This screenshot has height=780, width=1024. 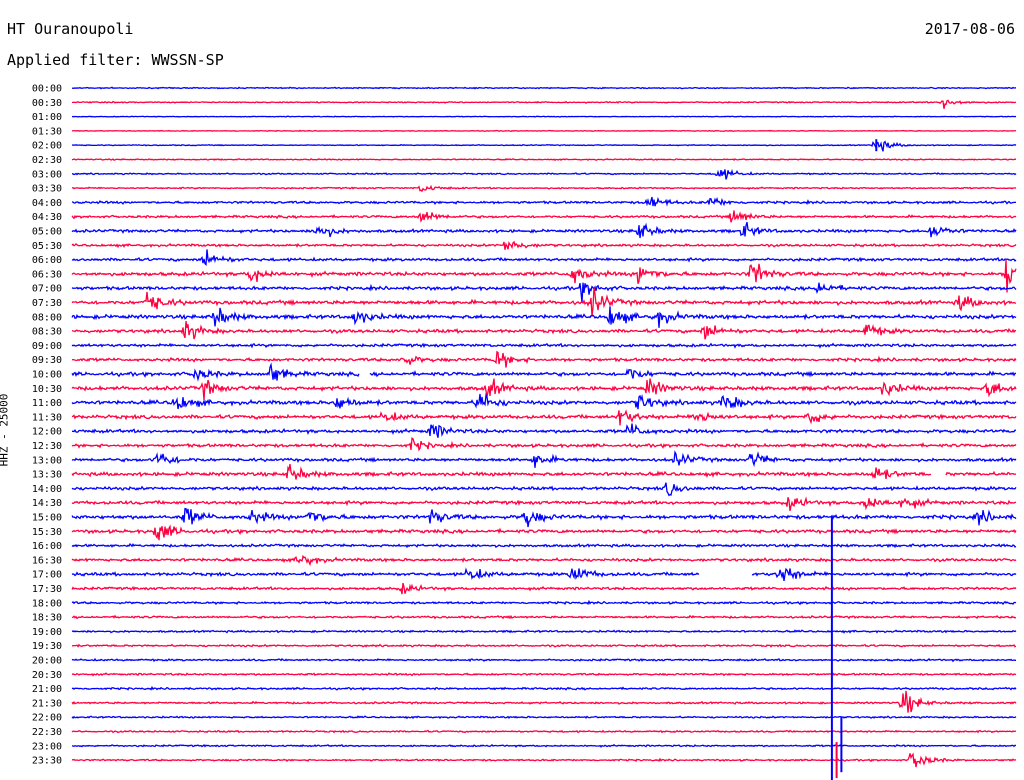 I want to click on station-title: HT Ouranoupoli, so click(x=70, y=29).